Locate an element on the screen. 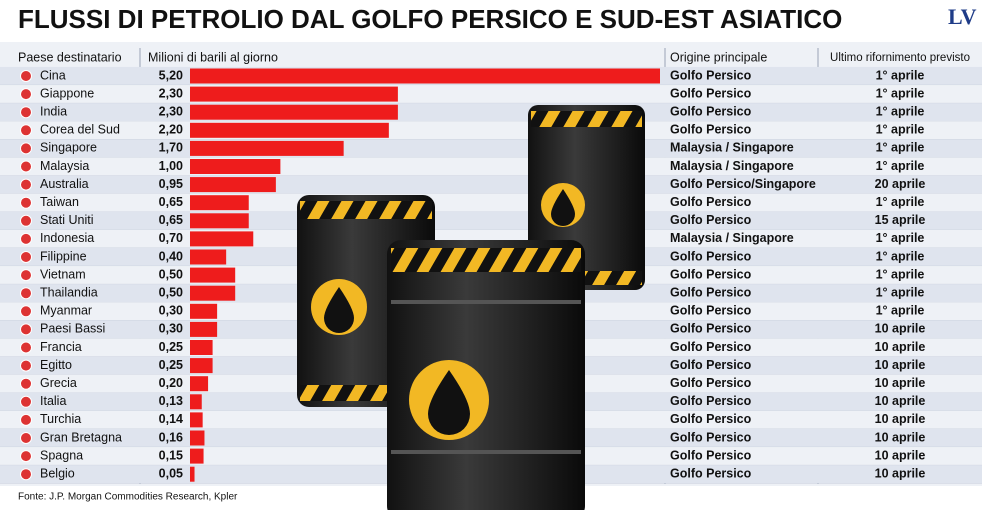  country-label: Australia is located at coordinates (64, 184).